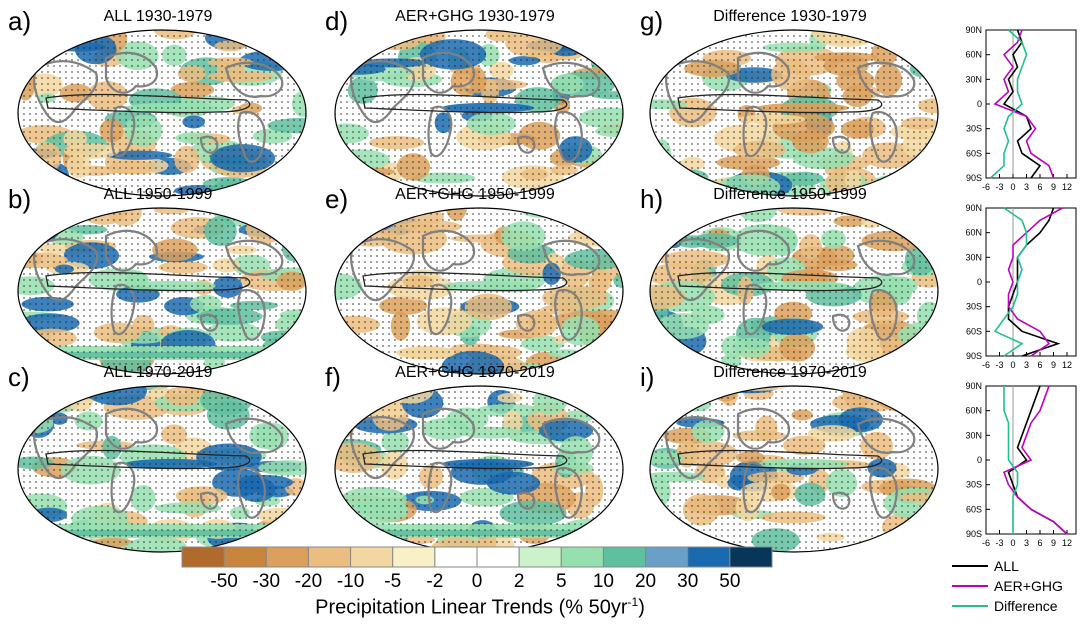  I want to click on legend-label: Difference, so click(1026, 606).